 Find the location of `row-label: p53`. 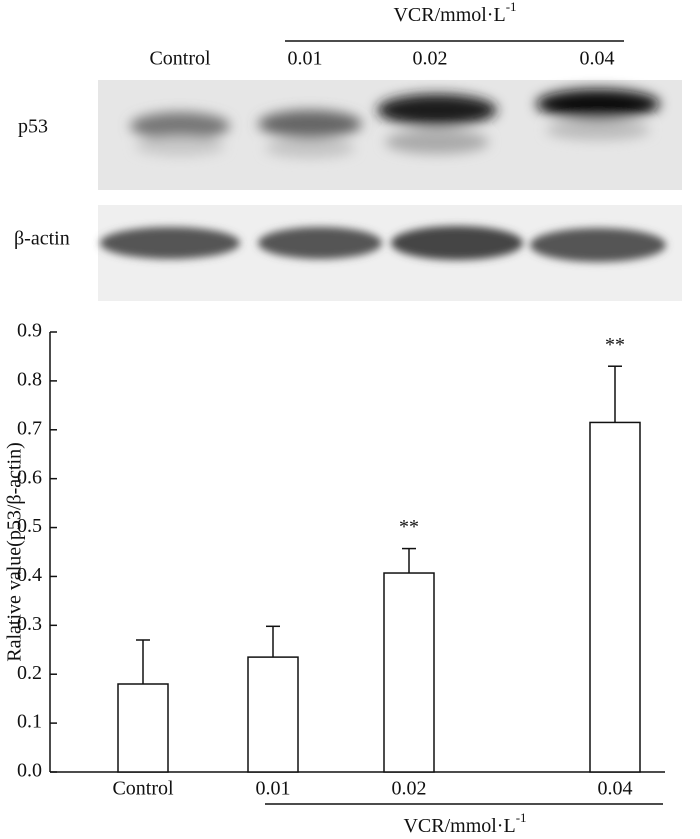

row-label: p53 is located at coordinates (33, 127).